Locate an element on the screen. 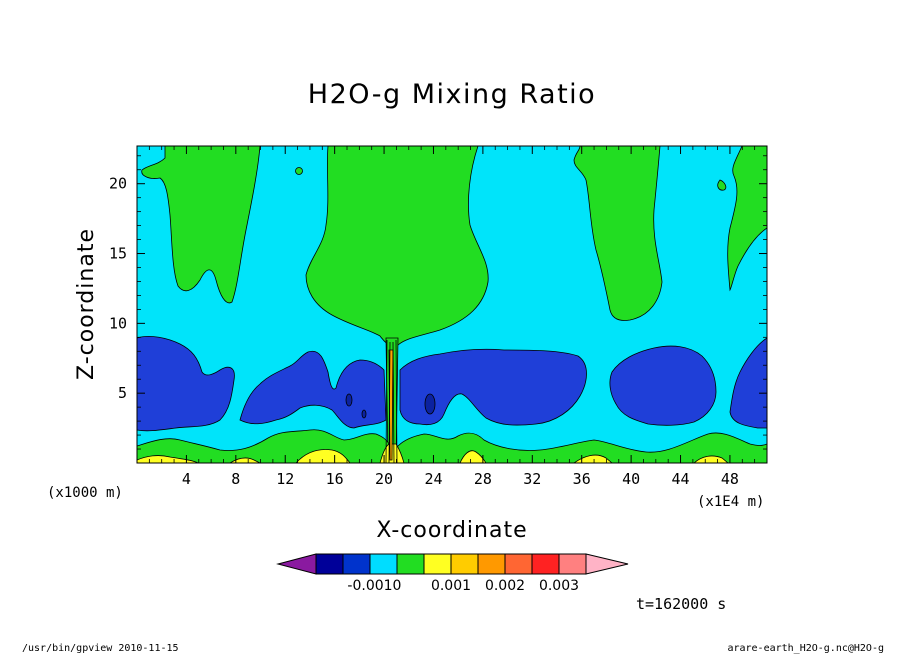 This screenshot has width=904, height=654. x-tick-label: 44 is located at coordinates (680, 479).